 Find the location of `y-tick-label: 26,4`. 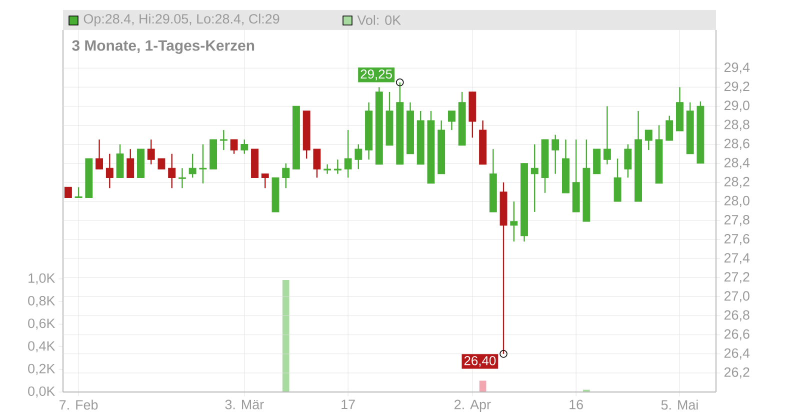

y-tick-label: 26,4 is located at coordinates (737, 354).